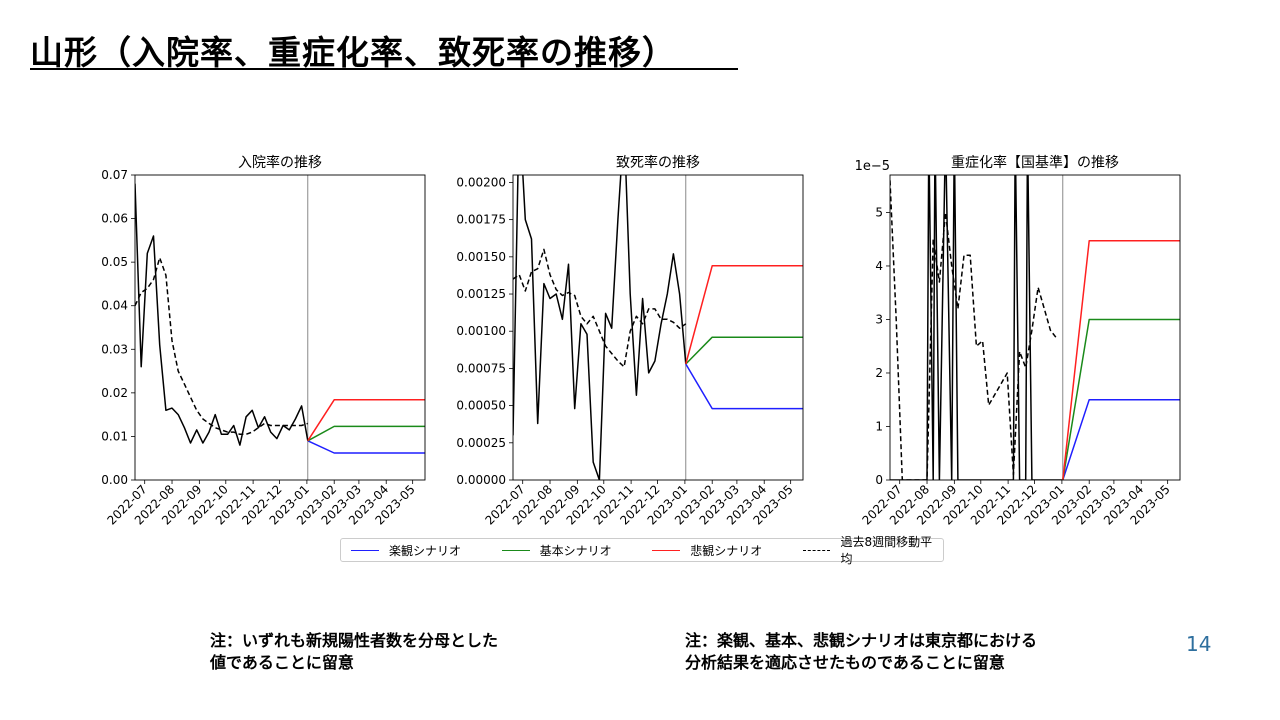  What do you see at coordinates (879, 212) in the screenshot?
I see `y-tick-label: 5` at bounding box center [879, 212].